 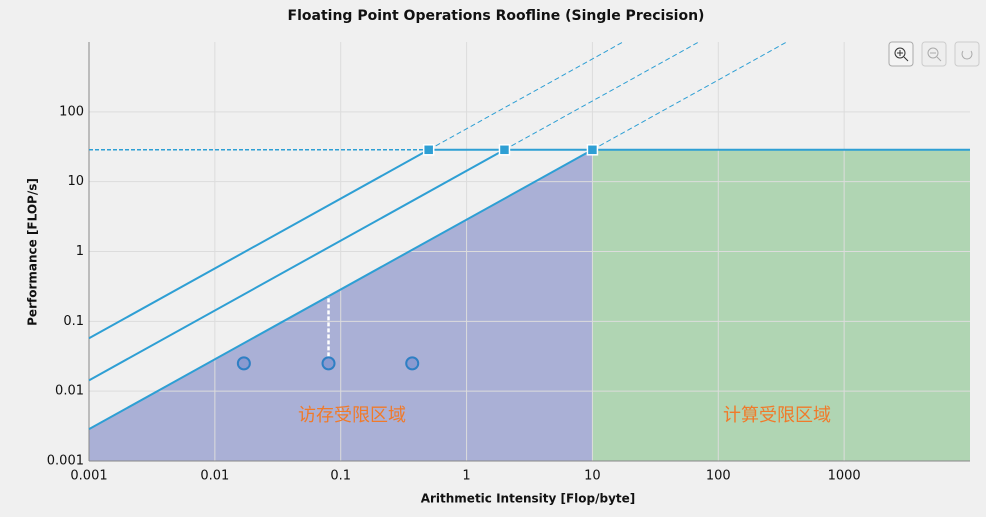 What do you see at coordinates (352, 415) in the screenshot?
I see `region-label: 访存受限区域` at bounding box center [352, 415].